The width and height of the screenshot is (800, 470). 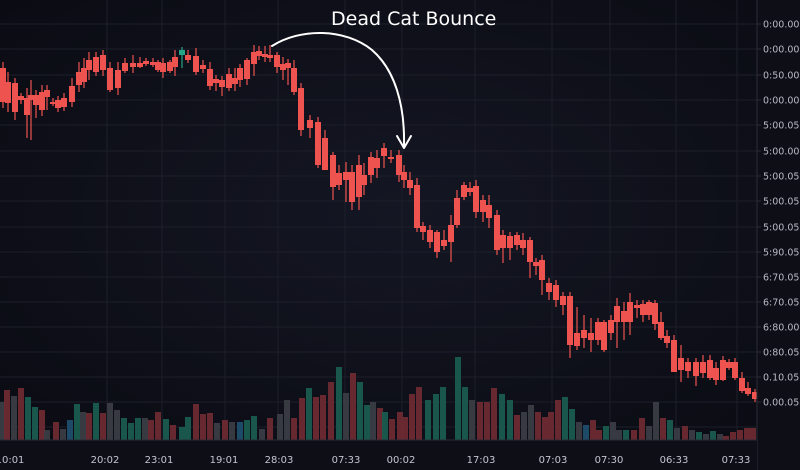 What do you see at coordinates (378, 455) in the screenshot?
I see `time-axis-panel` at bounding box center [378, 455].